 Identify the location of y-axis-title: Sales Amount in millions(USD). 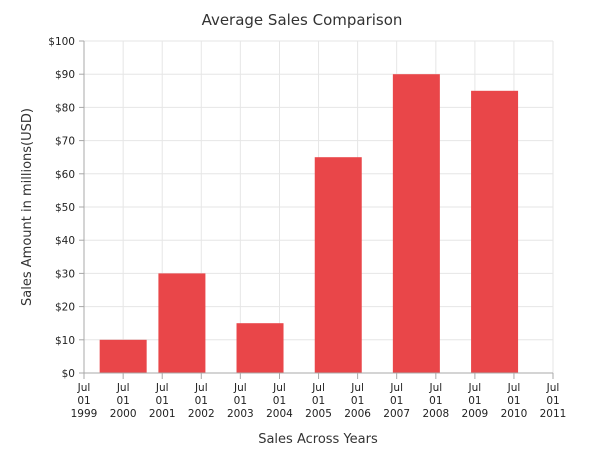
(27, 207).